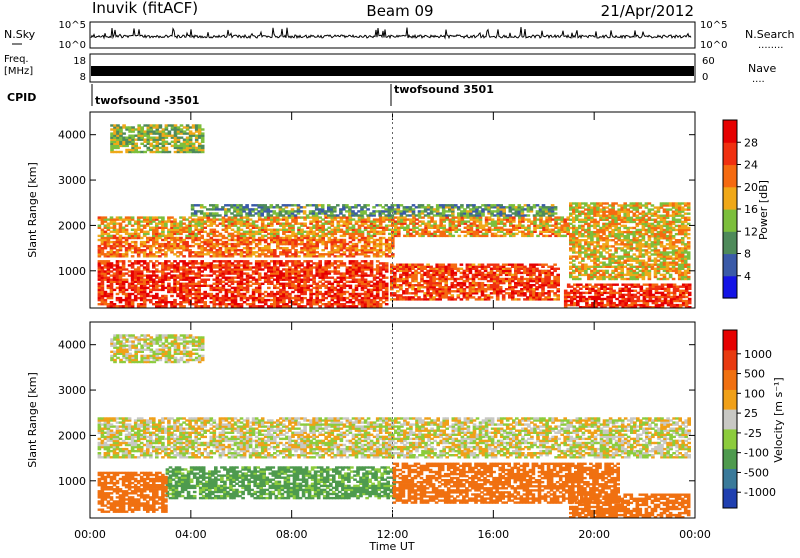 This screenshot has width=800, height=558. What do you see at coordinates (21, 97) in the screenshot?
I see `cpid-label: CPID` at bounding box center [21, 97].